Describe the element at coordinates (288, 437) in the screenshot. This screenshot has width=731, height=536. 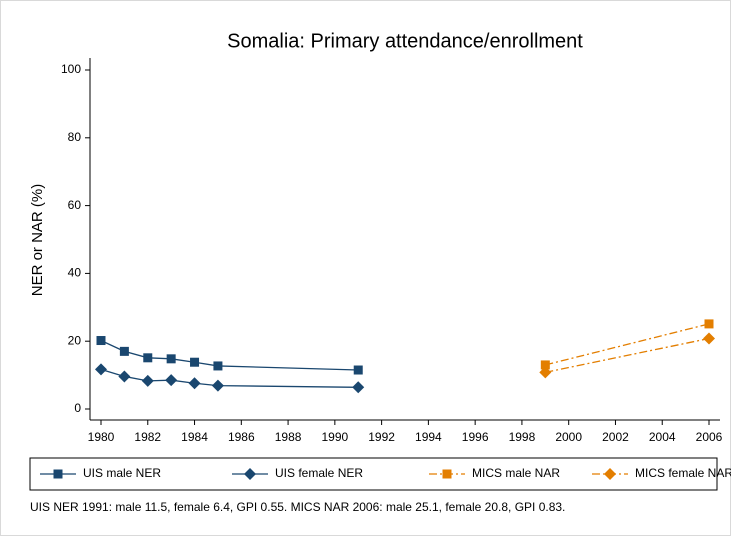
I see `x-tick-label: 1988` at that location.